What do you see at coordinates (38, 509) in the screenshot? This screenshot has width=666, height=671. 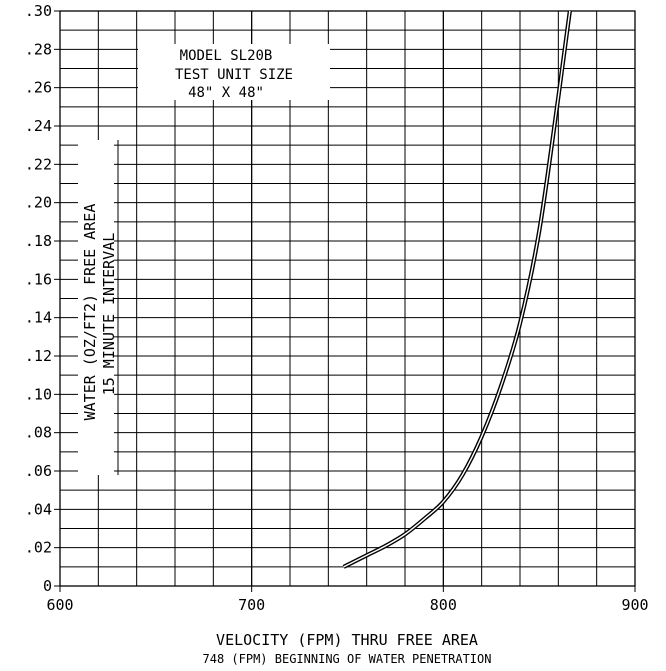 I see `y-tick-label: .04` at bounding box center [38, 509].